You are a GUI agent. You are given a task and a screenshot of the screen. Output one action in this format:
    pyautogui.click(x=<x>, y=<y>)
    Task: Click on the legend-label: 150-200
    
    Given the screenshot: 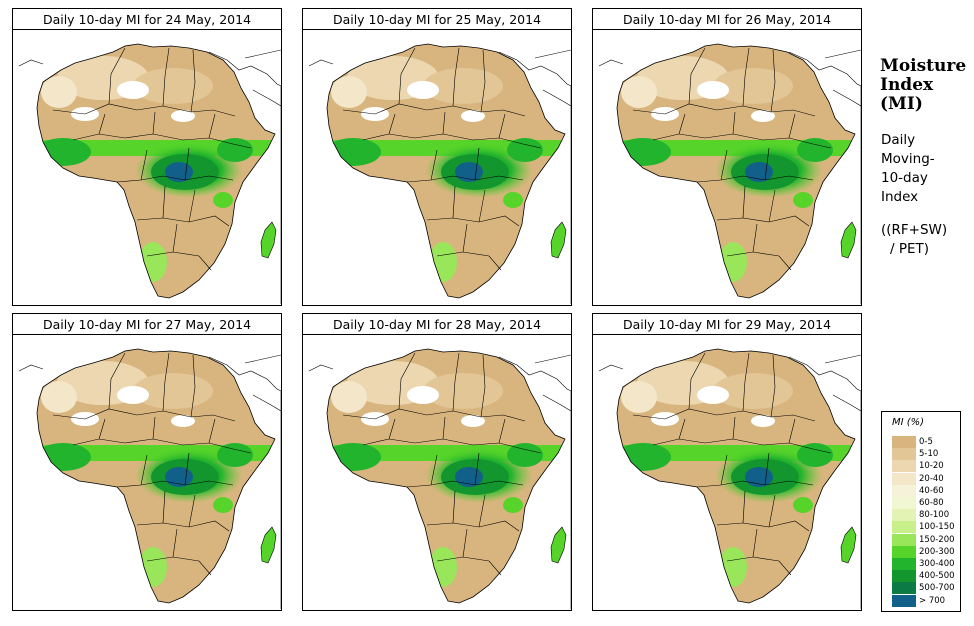 What is the action you would take?
    pyautogui.click(x=937, y=539)
    